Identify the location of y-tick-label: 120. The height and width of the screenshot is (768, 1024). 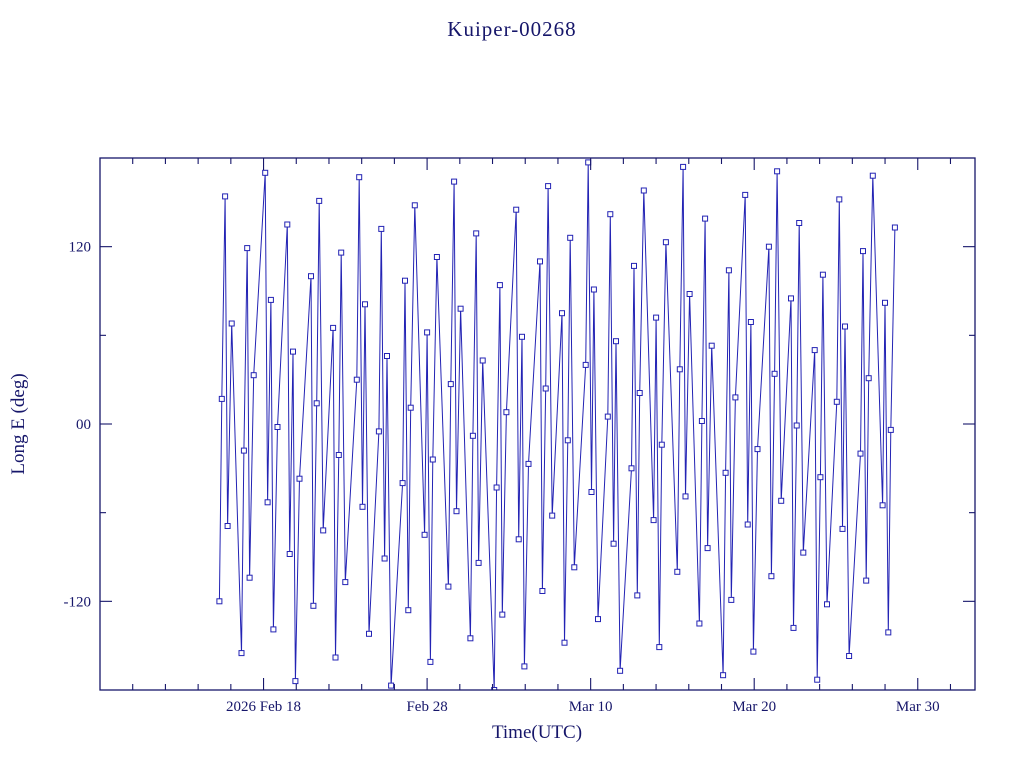
(80, 248).